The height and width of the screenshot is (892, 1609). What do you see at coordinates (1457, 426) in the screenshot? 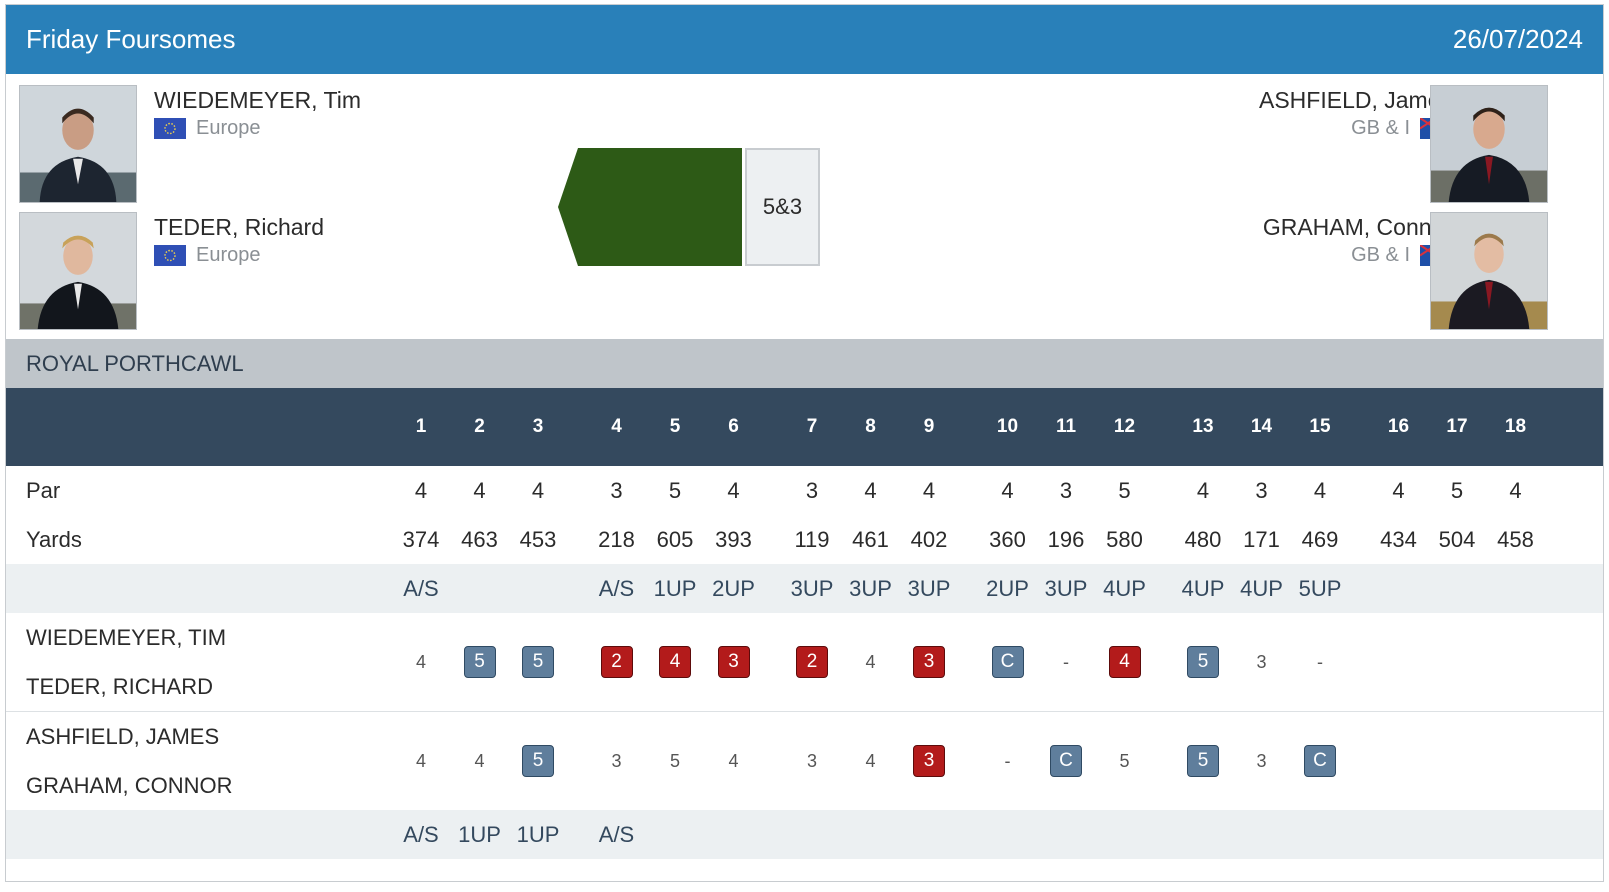
I see `hole-number-17: 17` at bounding box center [1457, 426].